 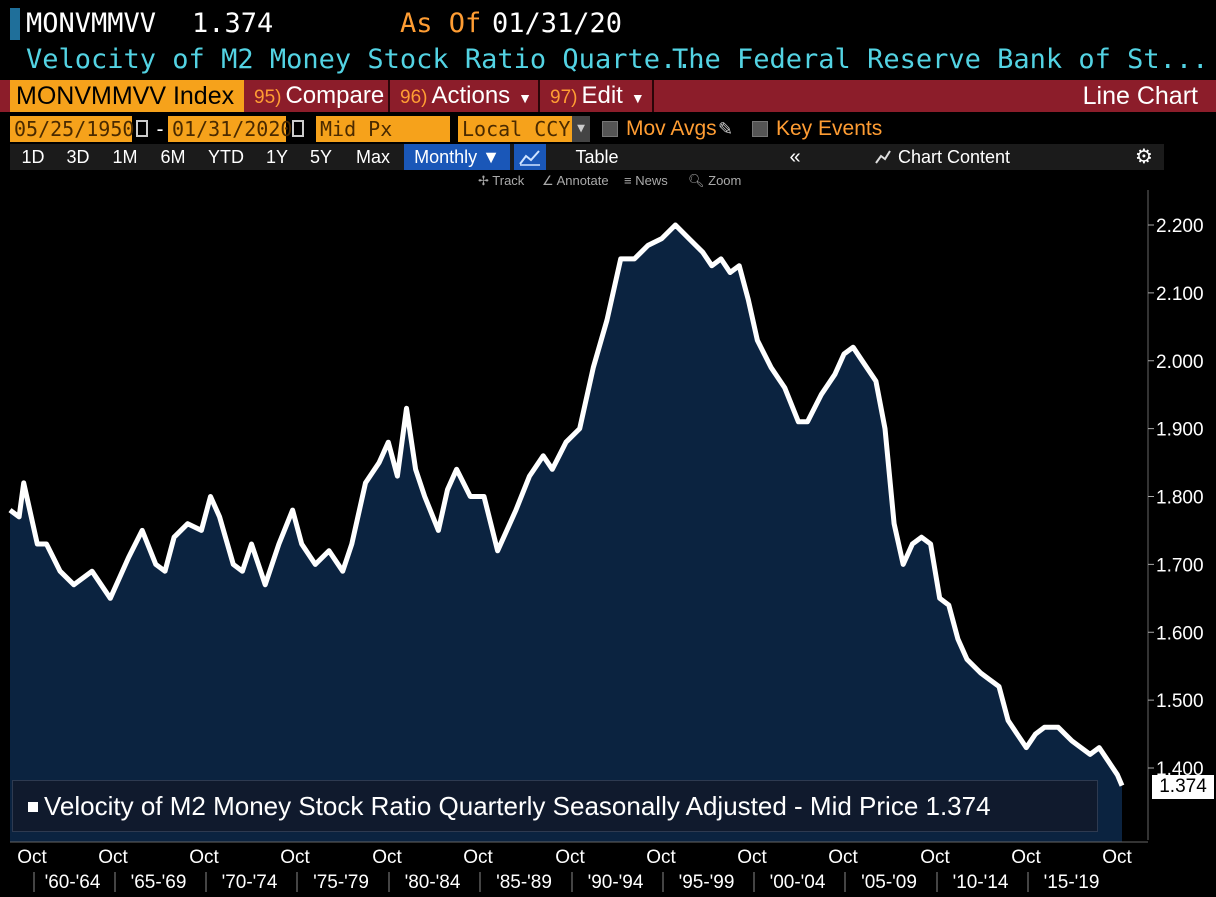 I want to click on x-tick-label-period: '75-'79, so click(x=341, y=882).